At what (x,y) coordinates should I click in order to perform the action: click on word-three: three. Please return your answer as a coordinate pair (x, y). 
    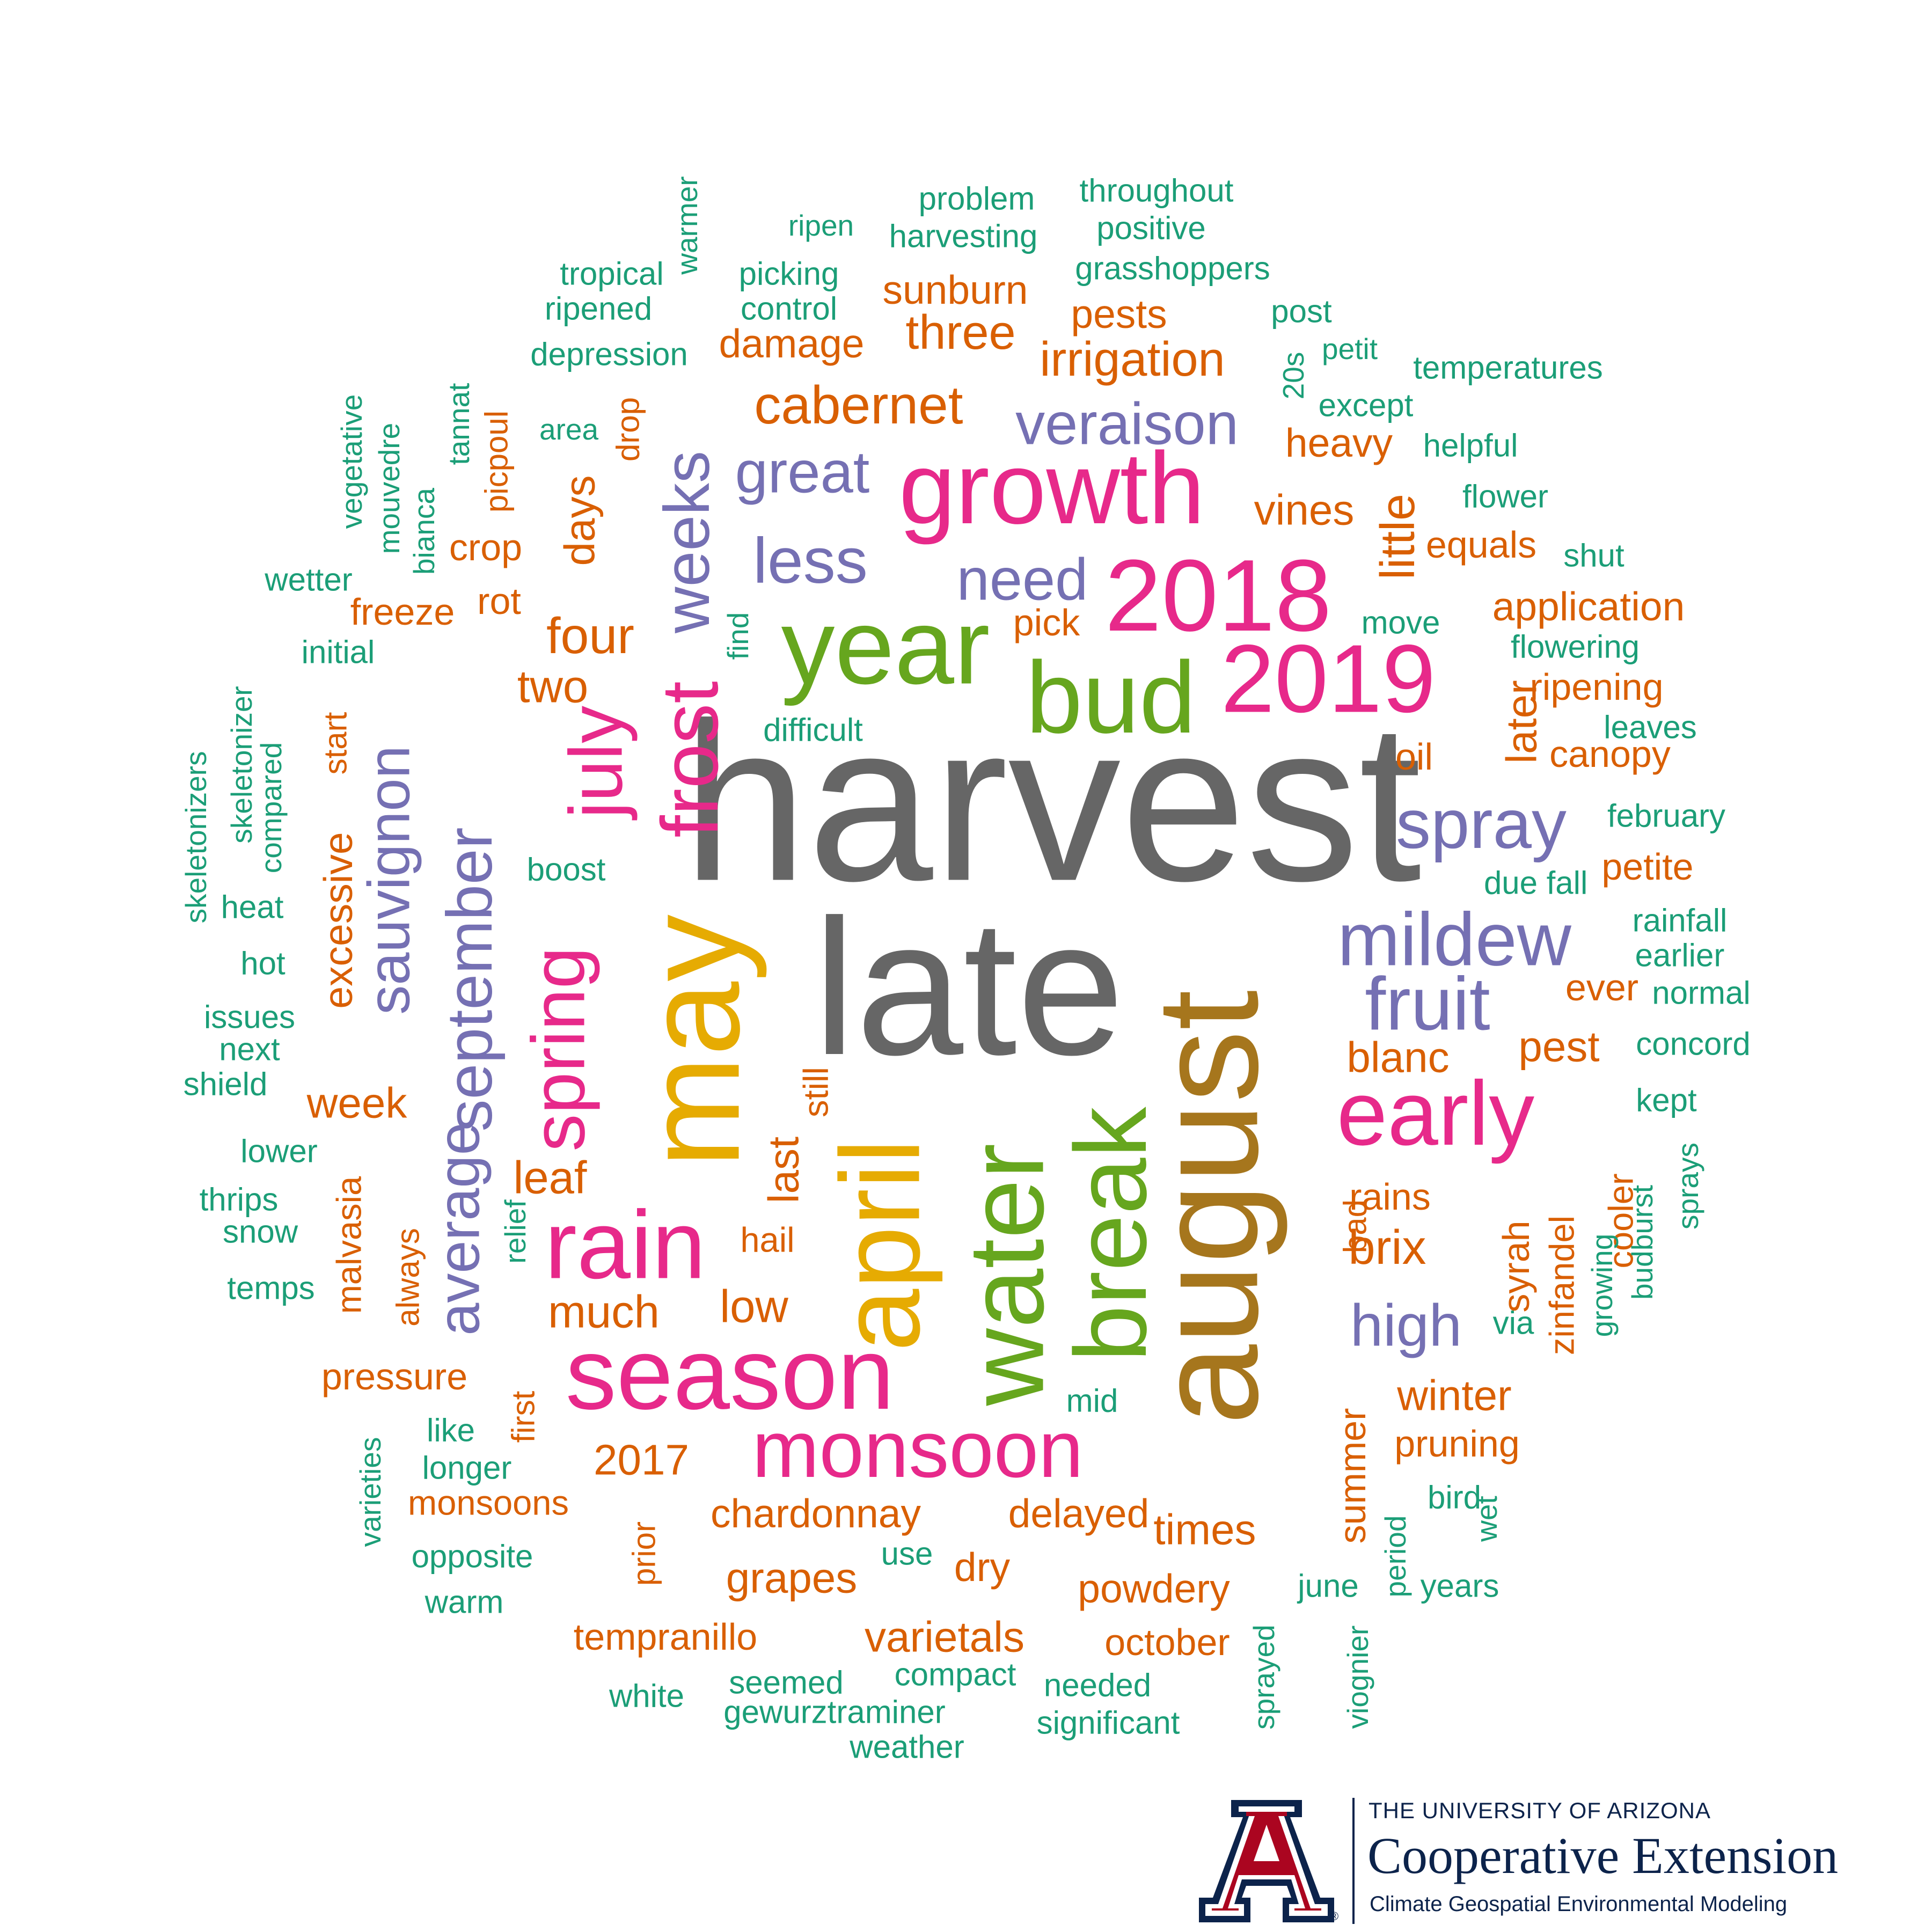
    Looking at the image, I should click on (960, 333).